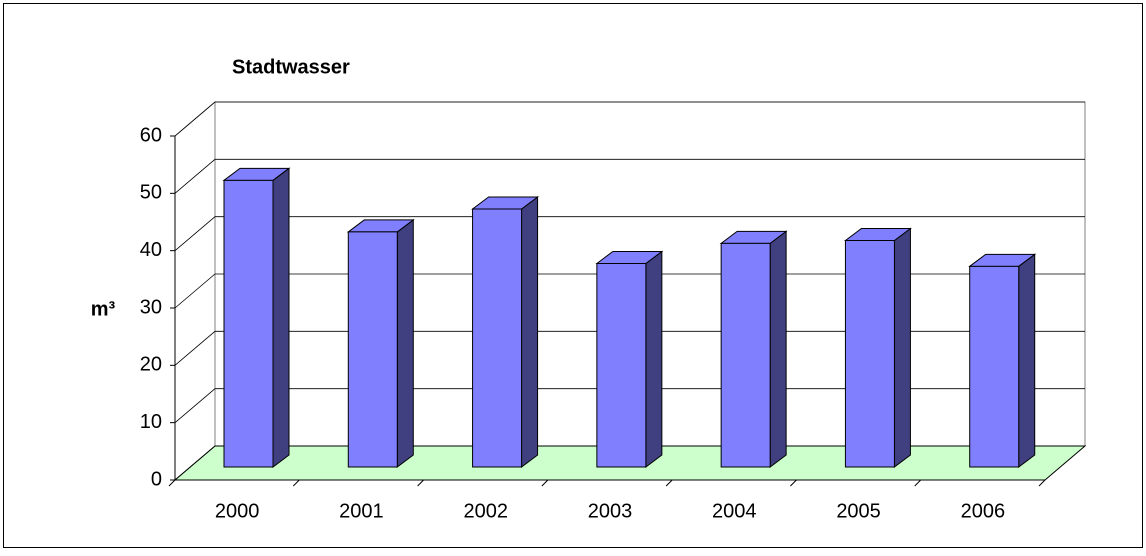 Image resolution: width=1146 pixels, height=556 pixels. Describe the element at coordinates (361, 511) in the screenshot. I see `x-tick-label: 2001` at that location.